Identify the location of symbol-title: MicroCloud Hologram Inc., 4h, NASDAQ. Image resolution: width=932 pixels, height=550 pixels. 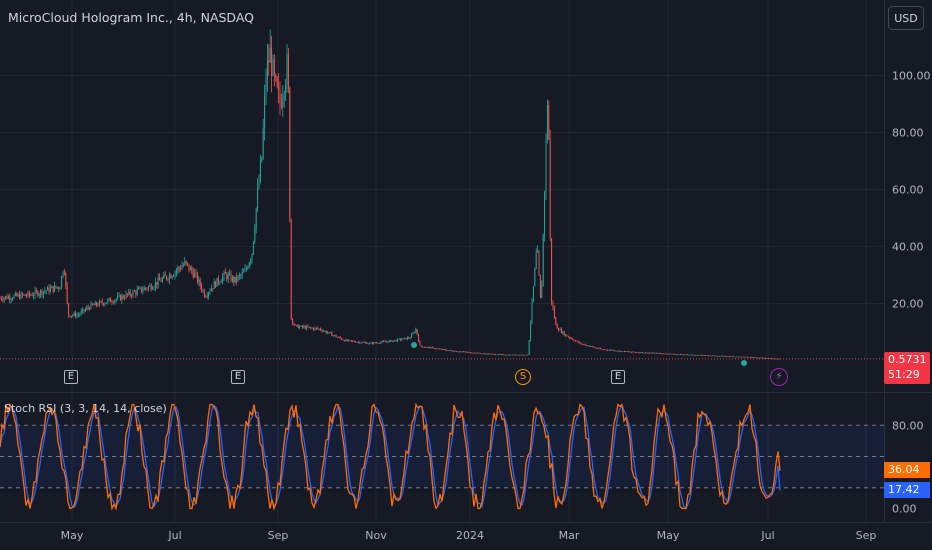
(131, 17).